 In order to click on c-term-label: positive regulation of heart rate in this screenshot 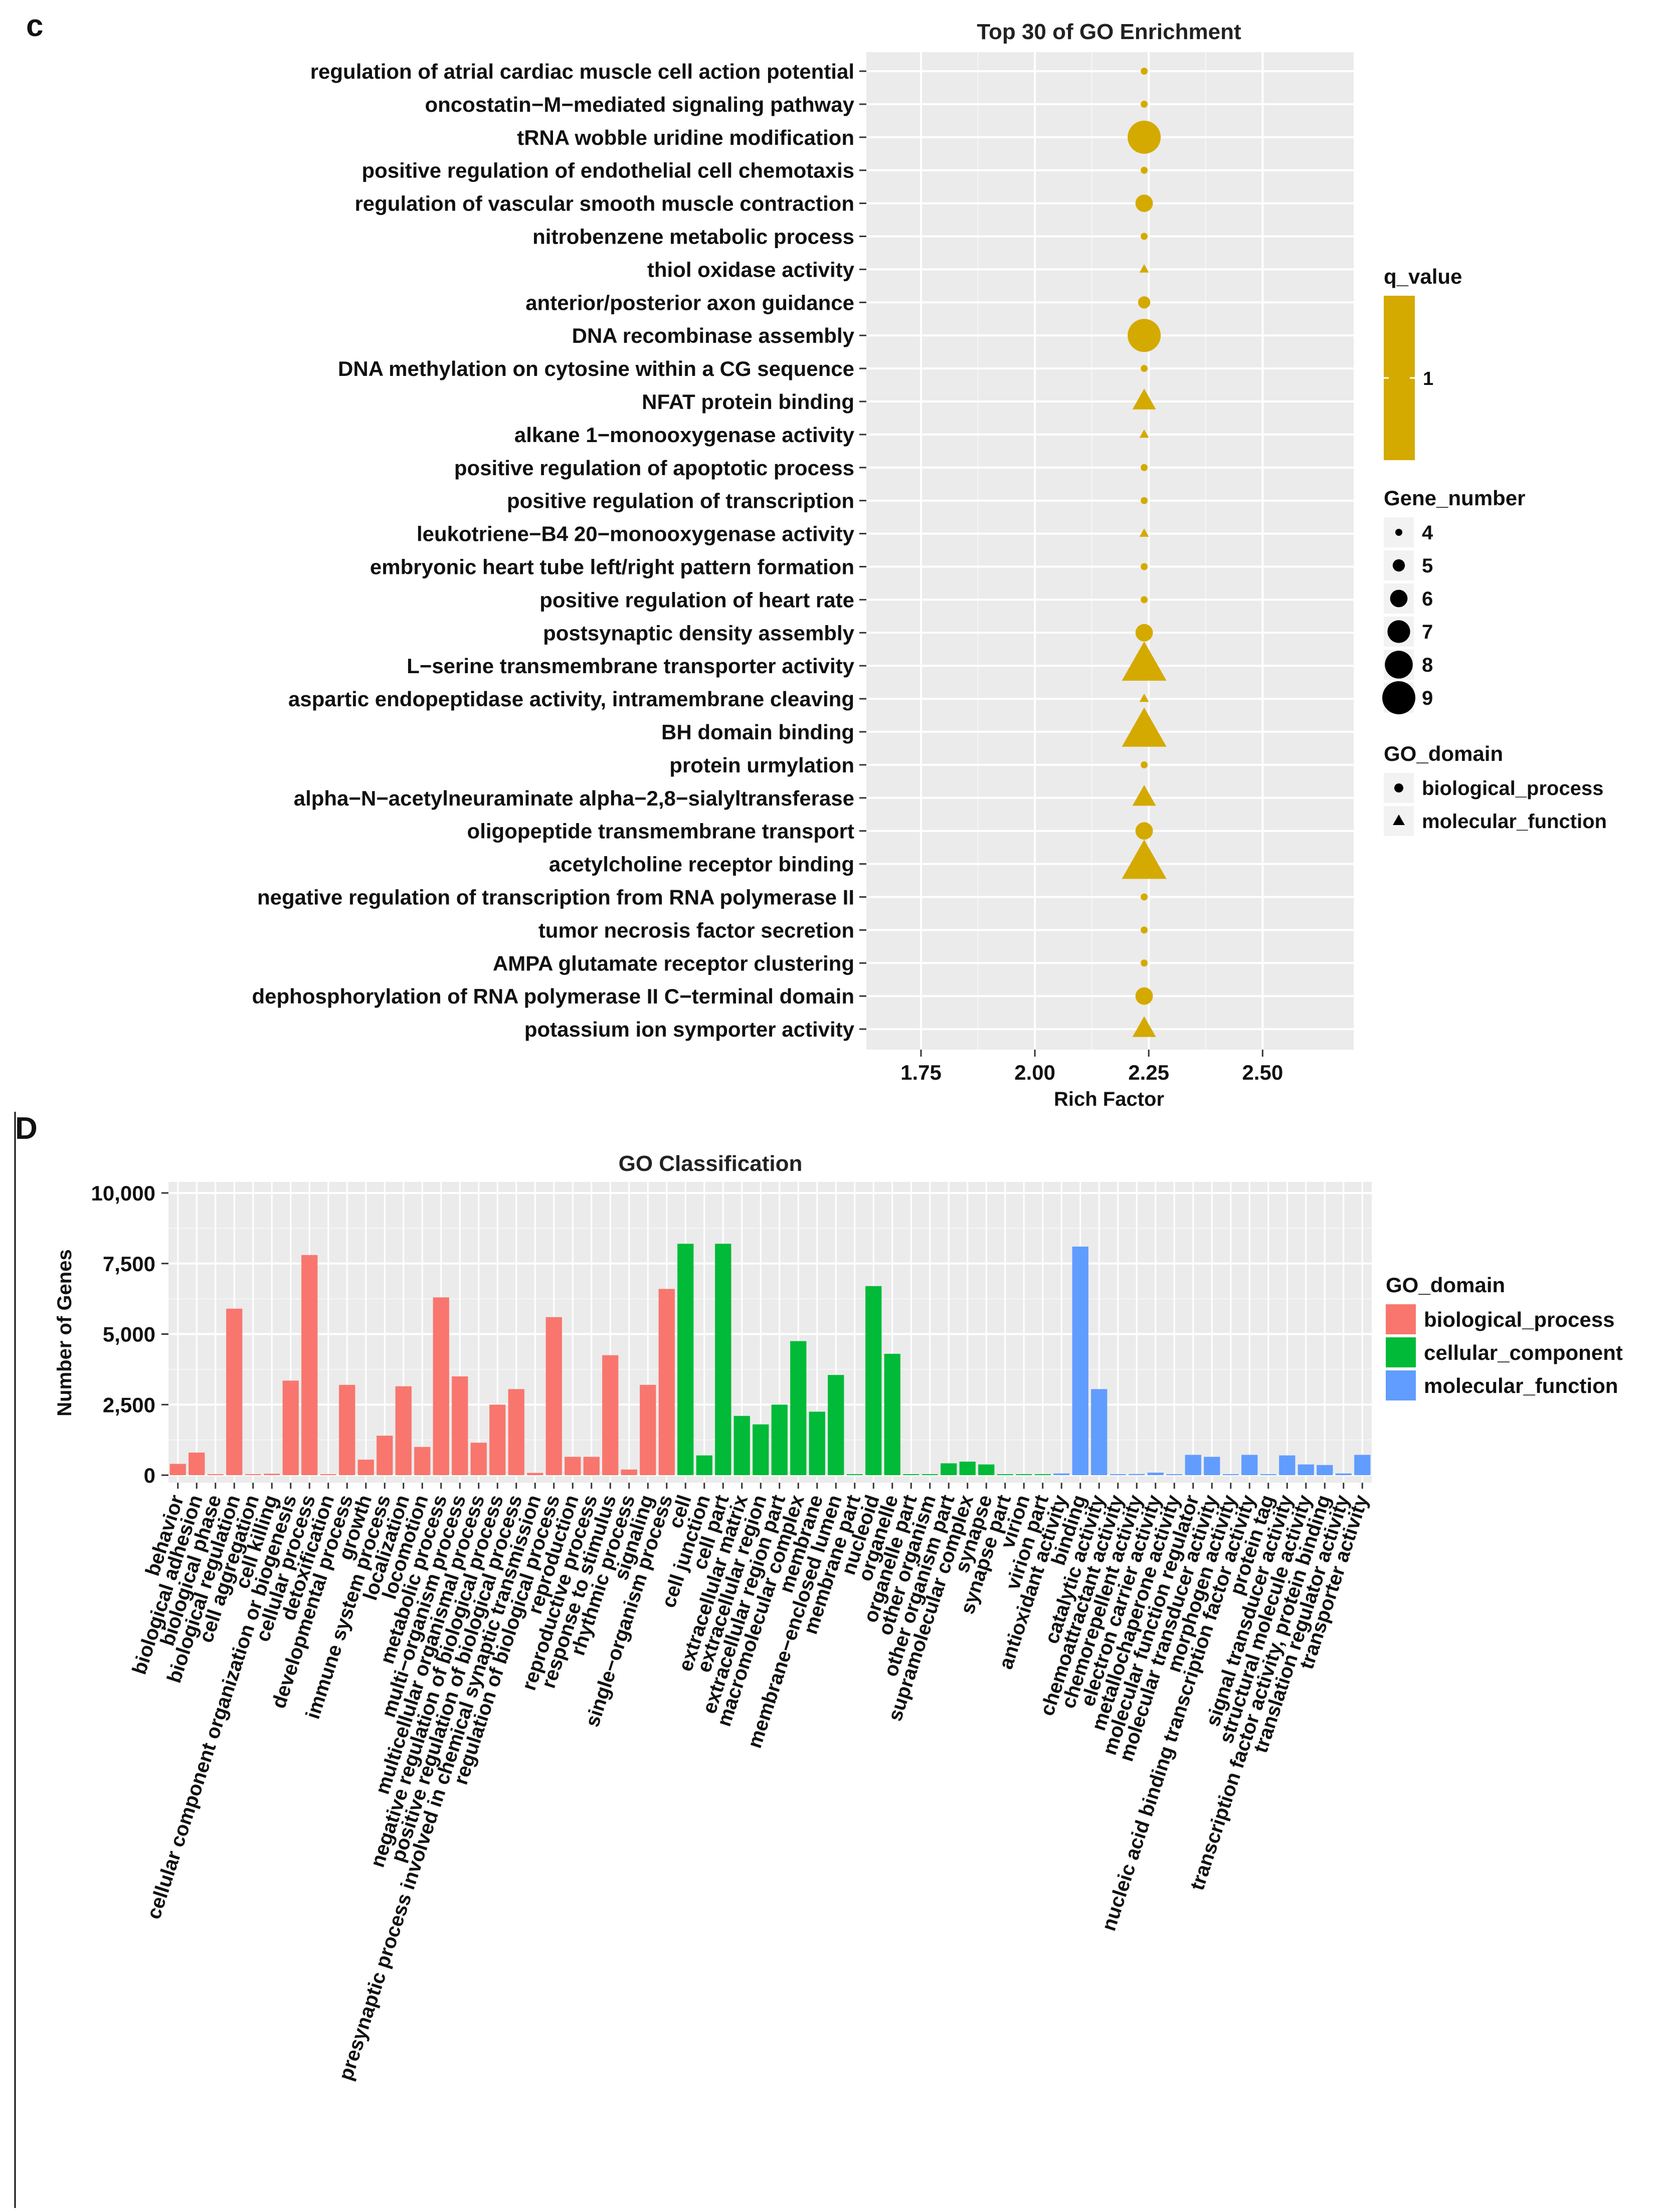, I will do `click(696, 600)`.